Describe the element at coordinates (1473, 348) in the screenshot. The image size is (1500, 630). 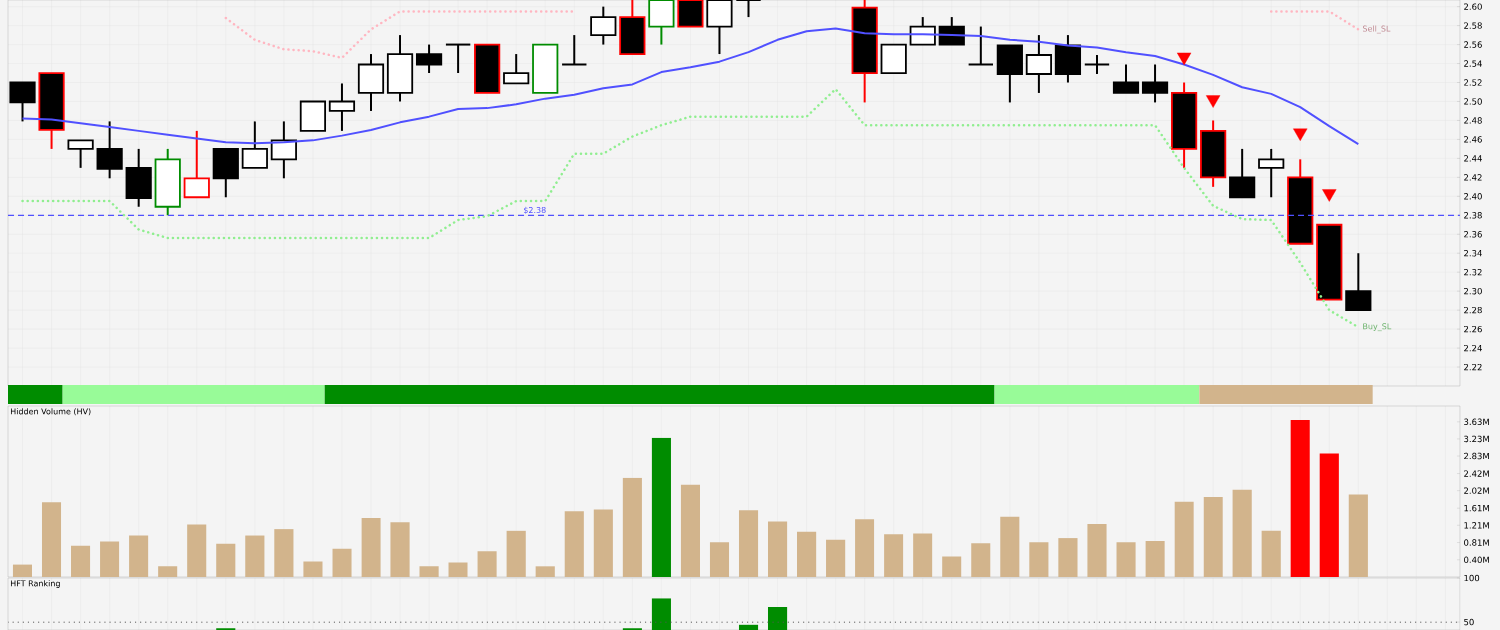
I see `y-tick-label: 2.24` at that location.